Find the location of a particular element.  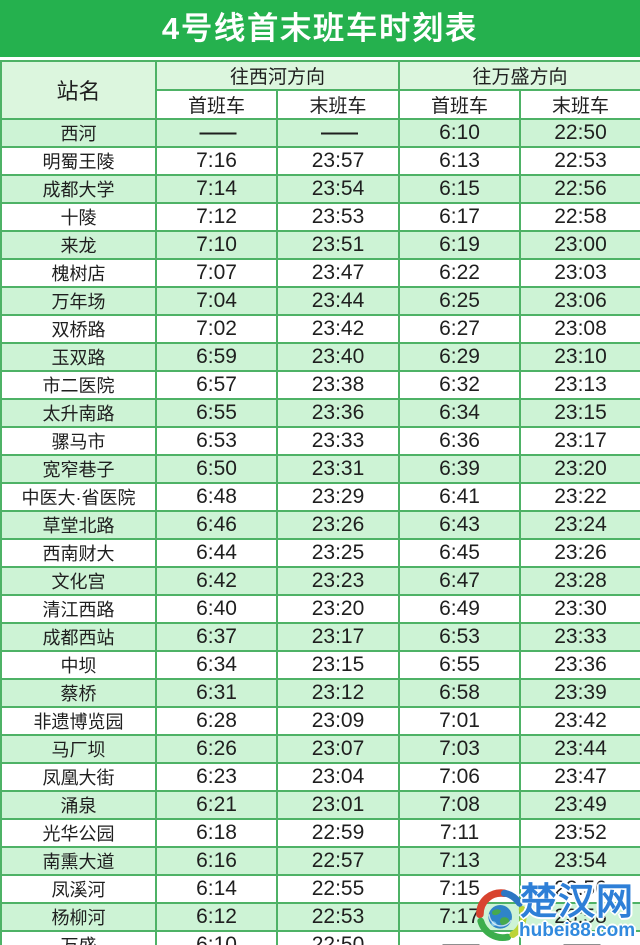

xihe-first-train-cell: 7:04 is located at coordinates (216, 301).